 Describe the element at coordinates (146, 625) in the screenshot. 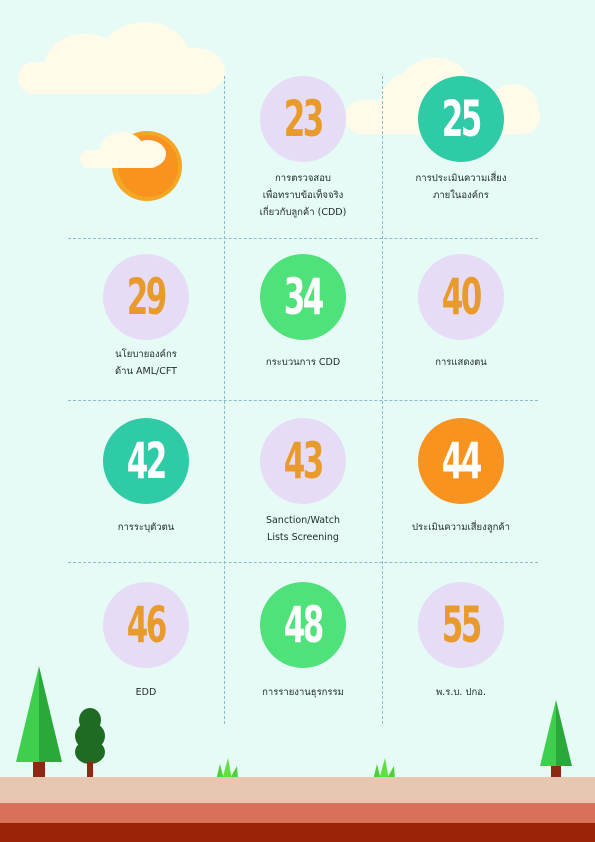

I see `page-number-badge: 46` at that location.